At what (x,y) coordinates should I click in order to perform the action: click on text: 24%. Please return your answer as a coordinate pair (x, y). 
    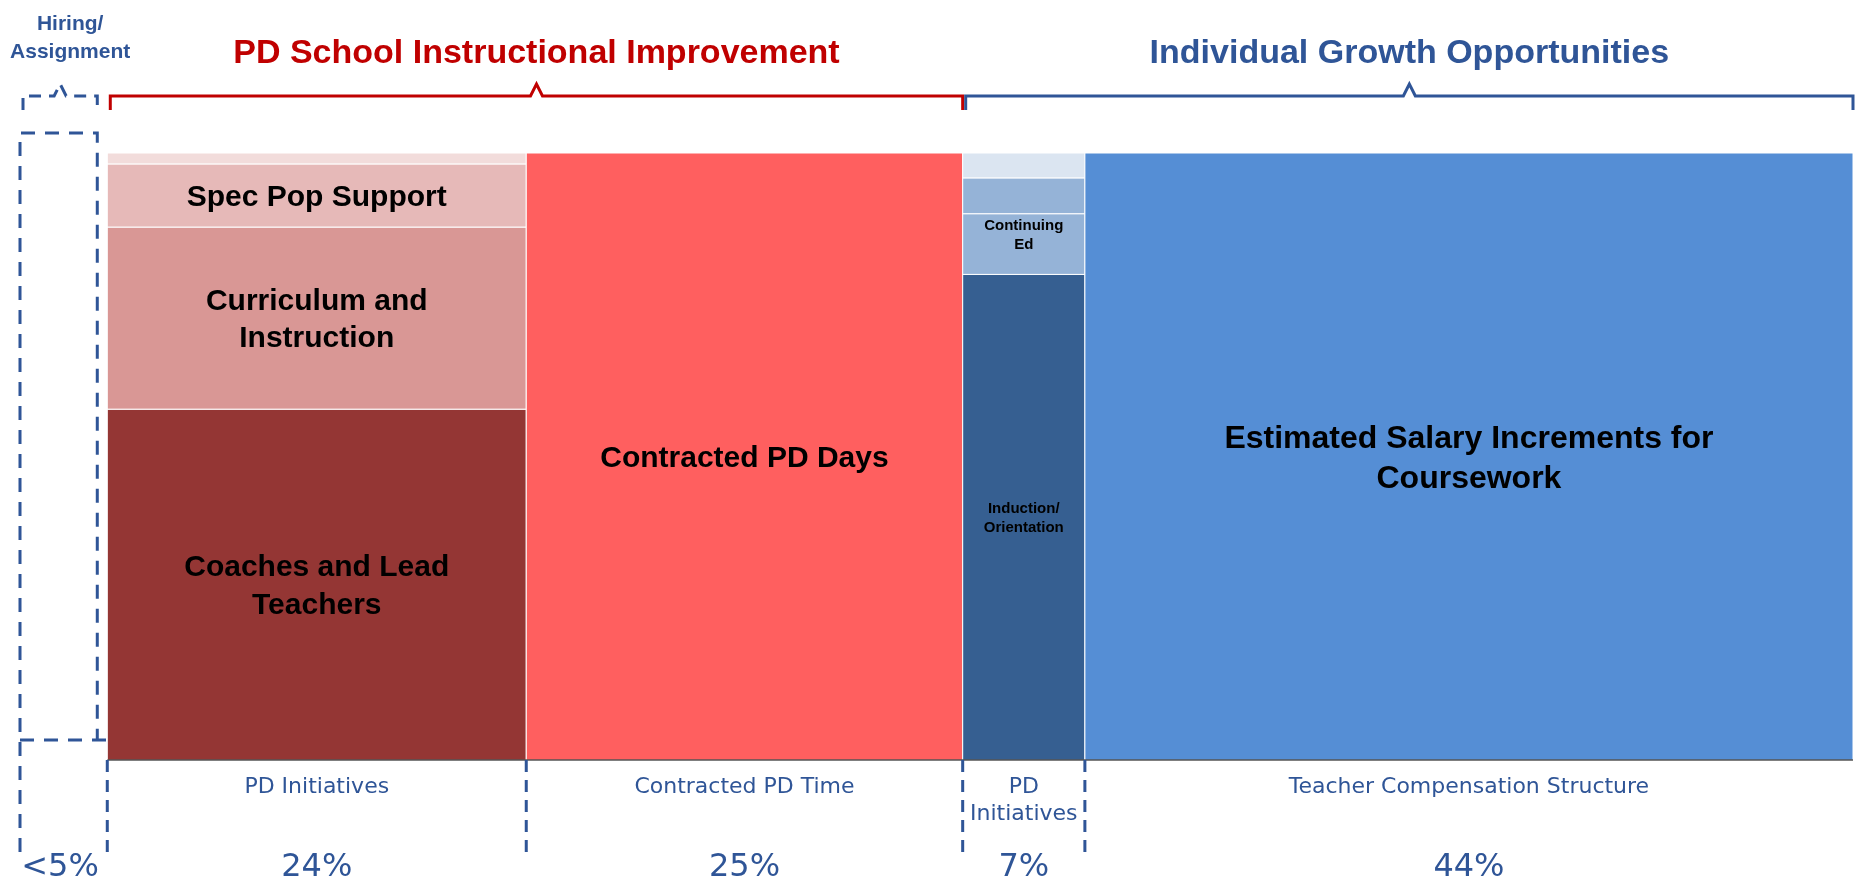
    Looking at the image, I should click on (317, 865).